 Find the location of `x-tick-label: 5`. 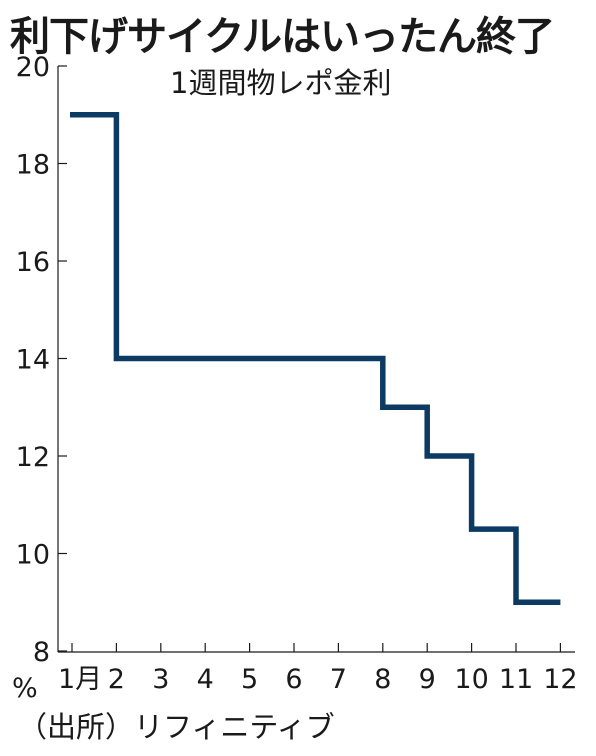

x-tick-label: 5 is located at coordinates (249, 679).